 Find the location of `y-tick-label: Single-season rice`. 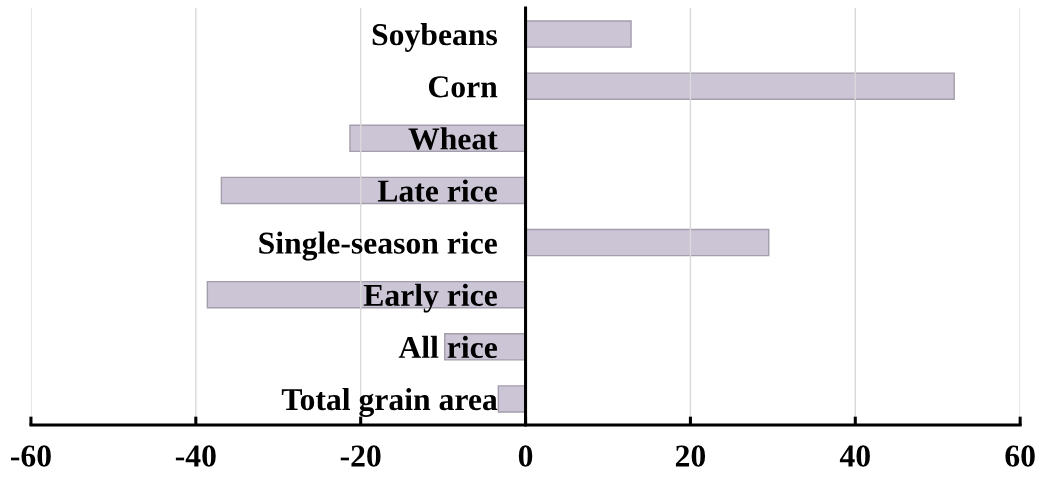

y-tick-label: Single-season rice is located at coordinates (378, 246).